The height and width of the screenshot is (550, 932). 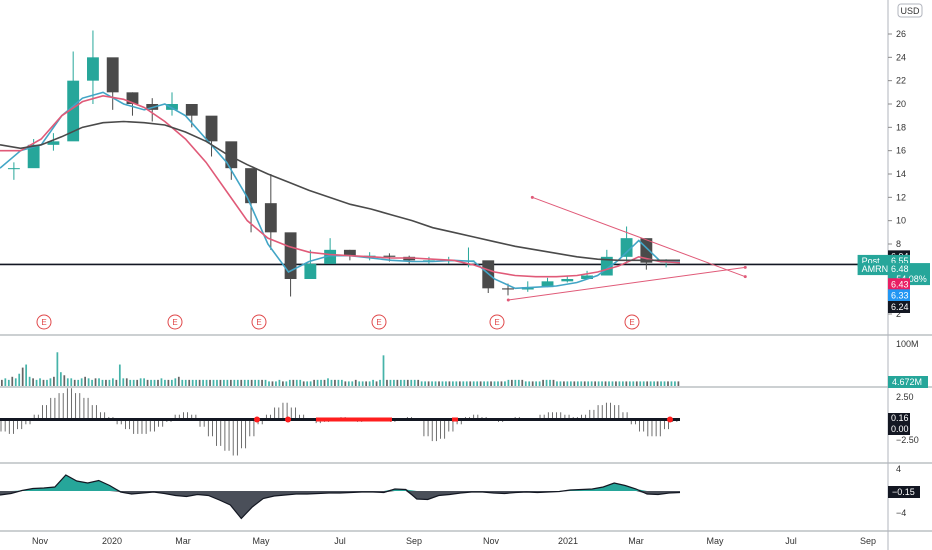 I want to click on volume-current-tag: 4.672M, so click(x=908, y=382).